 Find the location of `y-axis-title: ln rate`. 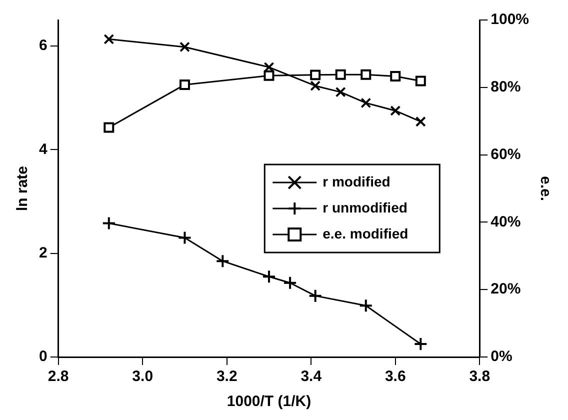

y-axis-title: ln rate is located at coordinates (23, 189).